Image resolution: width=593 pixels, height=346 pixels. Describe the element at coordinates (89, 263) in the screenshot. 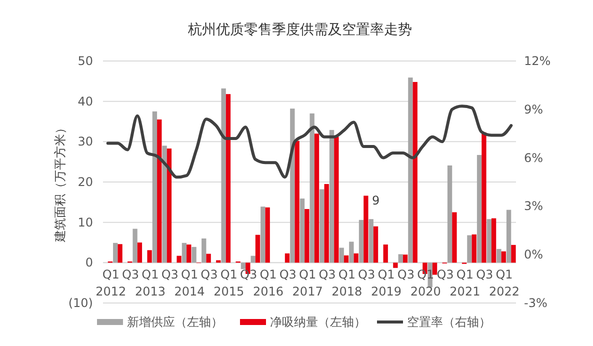

I see `y-tick-label: 0` at that location.